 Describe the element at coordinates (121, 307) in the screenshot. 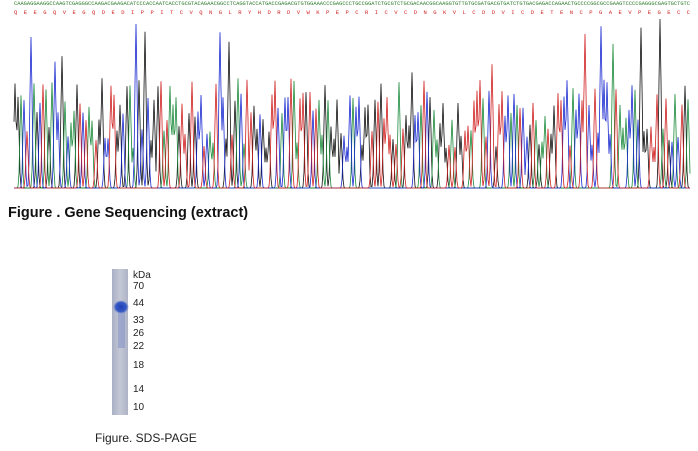

I see `gel-band` at that location.